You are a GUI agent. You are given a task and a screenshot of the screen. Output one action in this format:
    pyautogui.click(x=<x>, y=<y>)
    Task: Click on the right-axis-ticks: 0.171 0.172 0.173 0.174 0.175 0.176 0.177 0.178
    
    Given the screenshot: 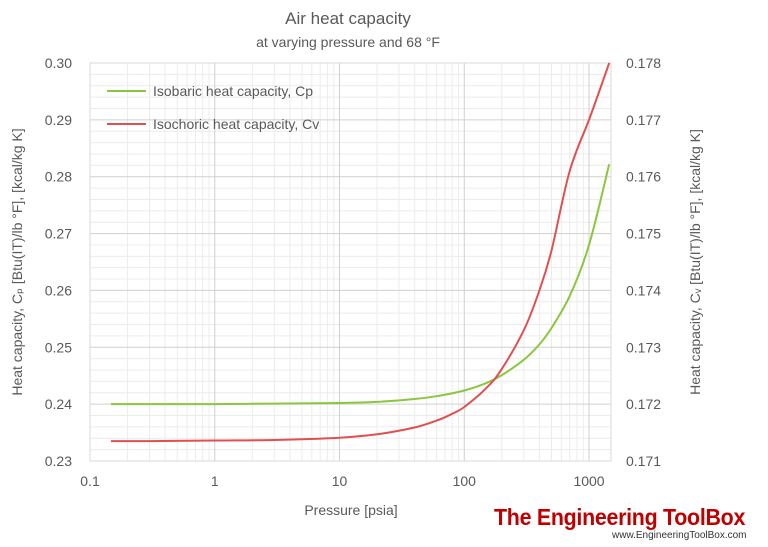 What is the action you would take?
    pyautogui.click(x=643, y=262)
    